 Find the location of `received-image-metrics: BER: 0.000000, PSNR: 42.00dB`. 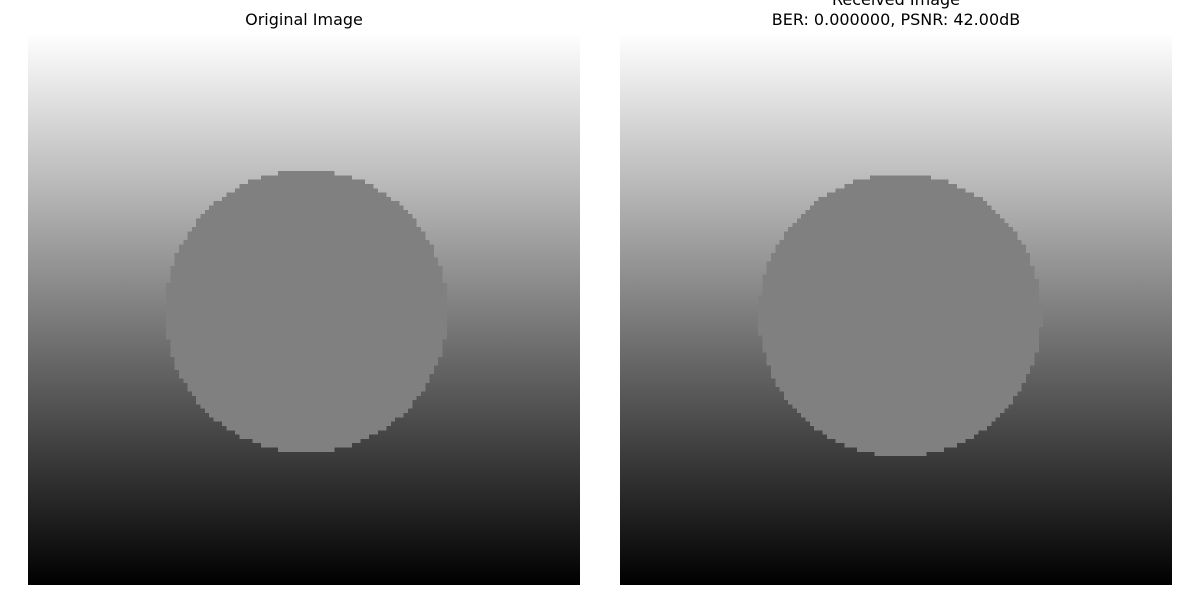

received-image-metrics: BER: 0.000000, PSNR: 42.00dB is located at coordinates (896, 19).